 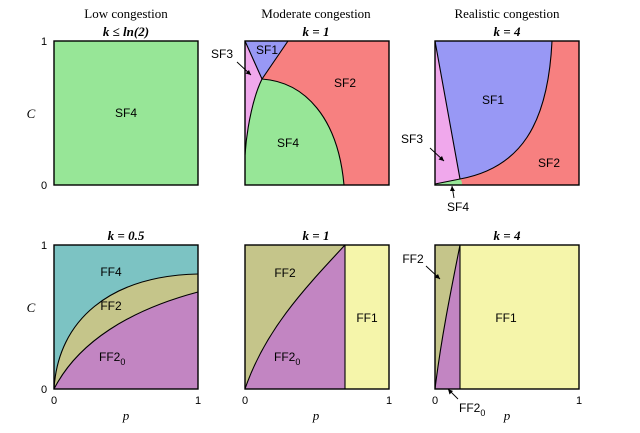 I want to click on panel-r1c1: SF4, so click(x=126, y=113).